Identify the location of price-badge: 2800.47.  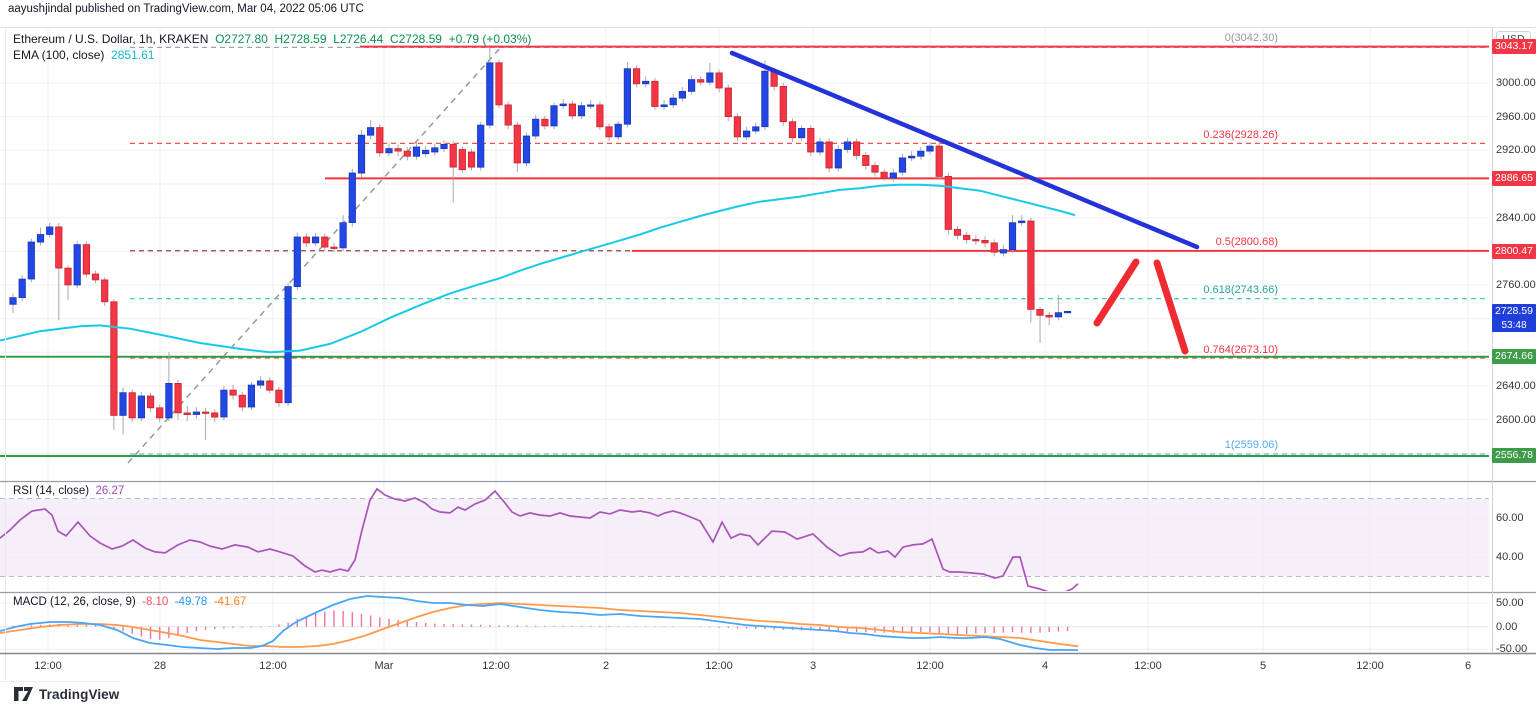
(1514, 251).